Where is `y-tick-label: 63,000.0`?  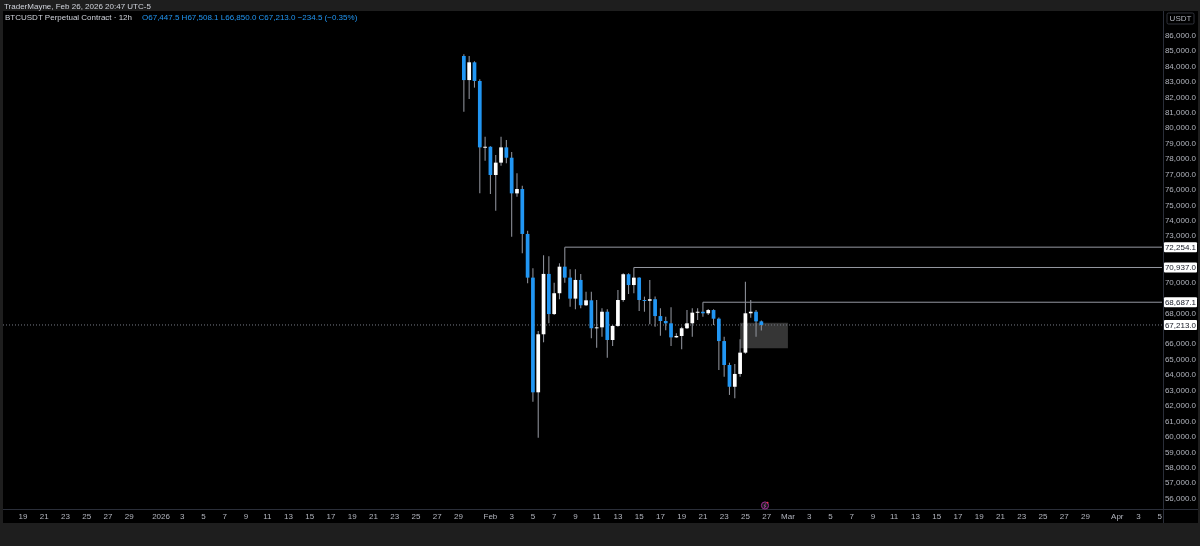
y-tick-label: 63,000.0 is located at coordinates (1180, 390).